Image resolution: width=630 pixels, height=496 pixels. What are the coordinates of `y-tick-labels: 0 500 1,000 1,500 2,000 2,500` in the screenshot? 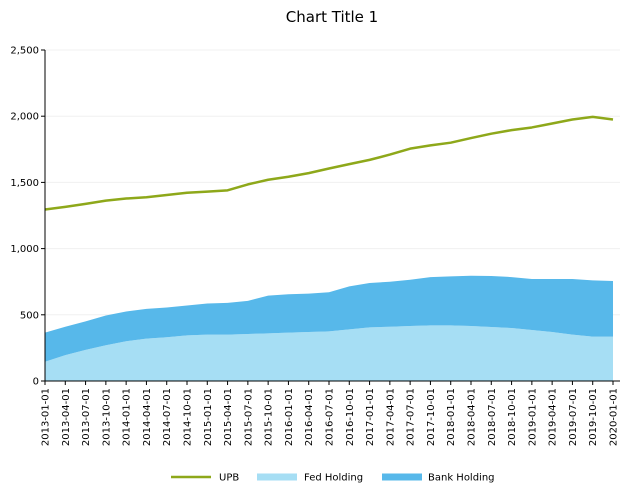 It's located at (24, 217).